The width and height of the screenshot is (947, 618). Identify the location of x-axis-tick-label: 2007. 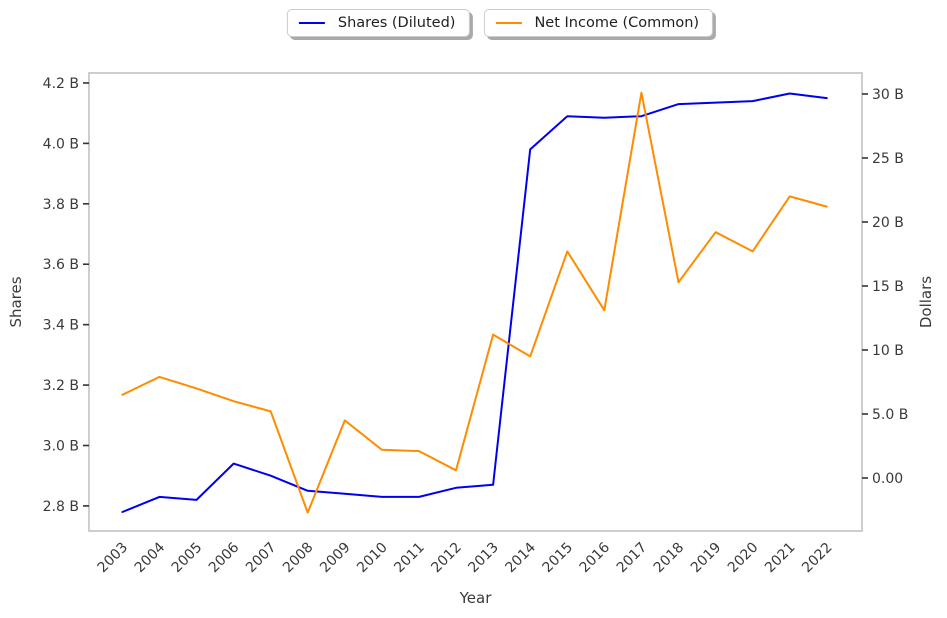
(261, 558).